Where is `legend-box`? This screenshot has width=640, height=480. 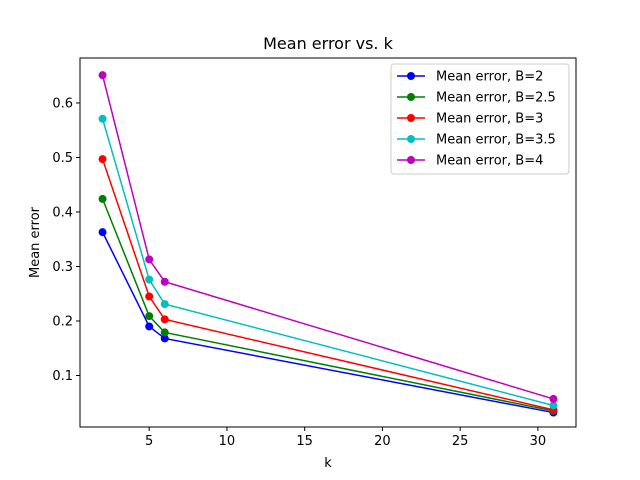
legend-box is located at coordinates (480, 119).